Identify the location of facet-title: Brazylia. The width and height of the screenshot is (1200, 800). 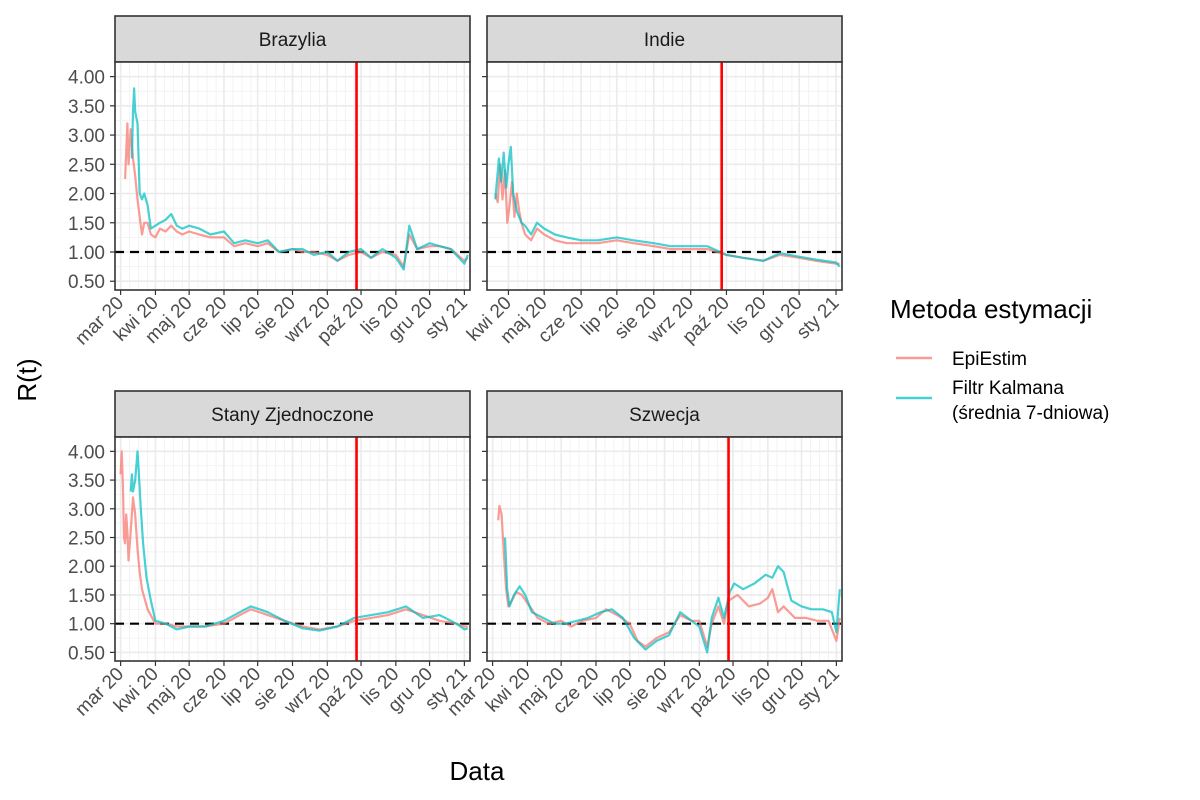
(293, 40).